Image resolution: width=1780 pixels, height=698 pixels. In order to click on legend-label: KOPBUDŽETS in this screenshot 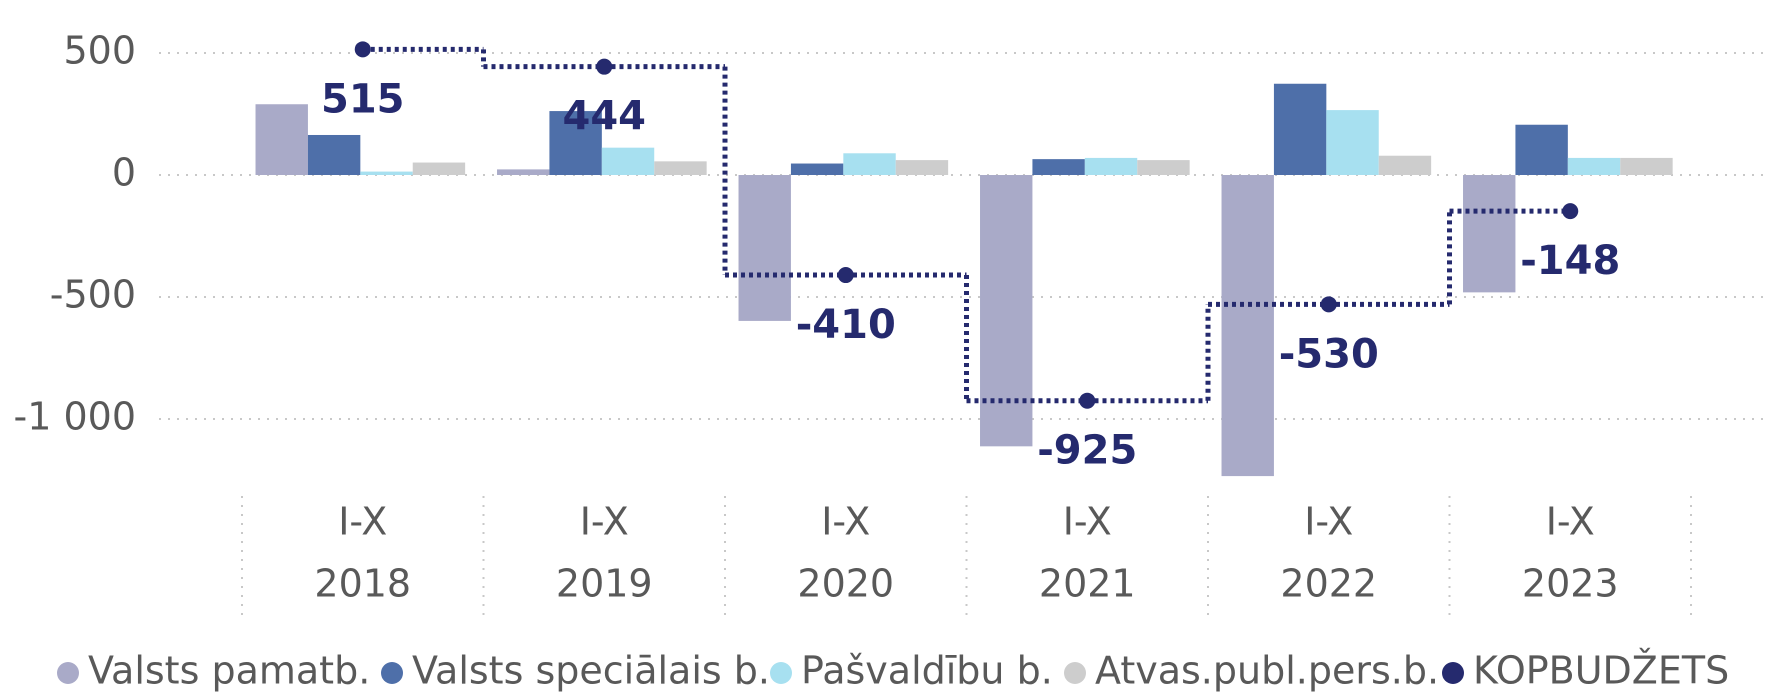, I will do `click(1601, 671)`.